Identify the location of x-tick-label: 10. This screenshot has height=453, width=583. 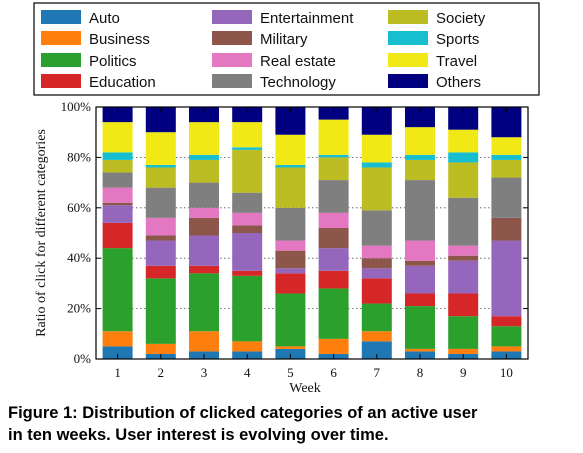
(506, 372).